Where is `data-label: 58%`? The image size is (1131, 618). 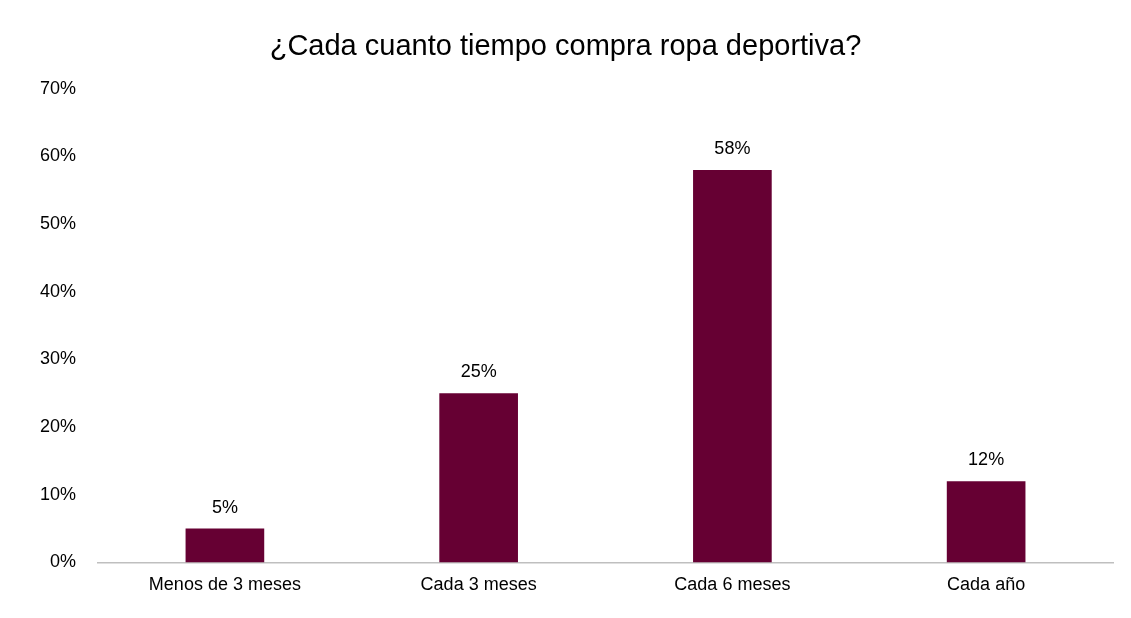 data-label: 58% is located at coordinates (732, 147).